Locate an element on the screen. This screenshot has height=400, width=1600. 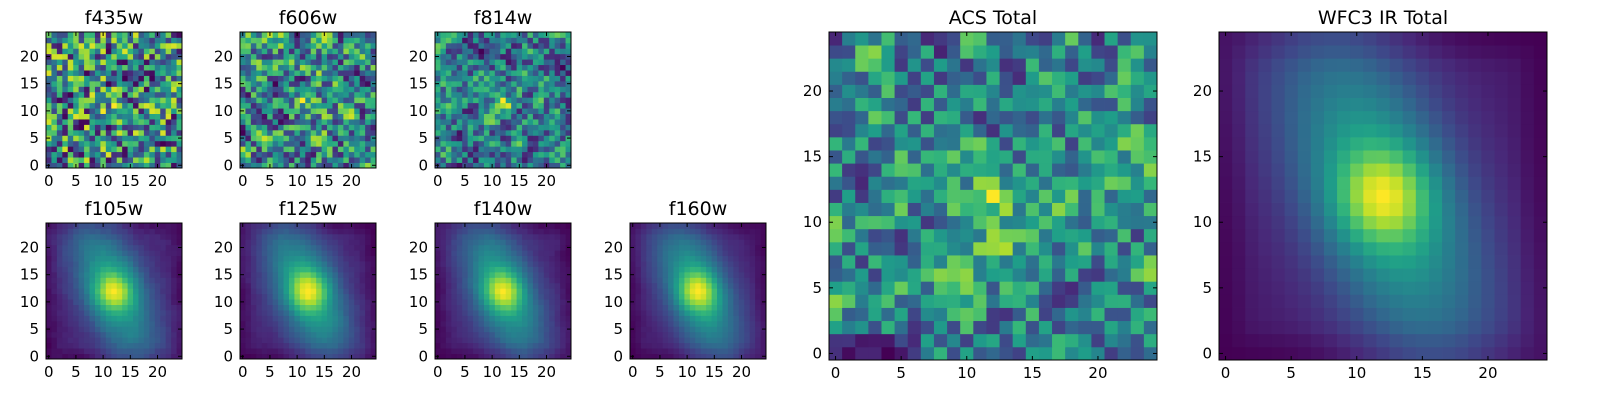
y-tick-label: 0 is located at coordinates (34, 356).